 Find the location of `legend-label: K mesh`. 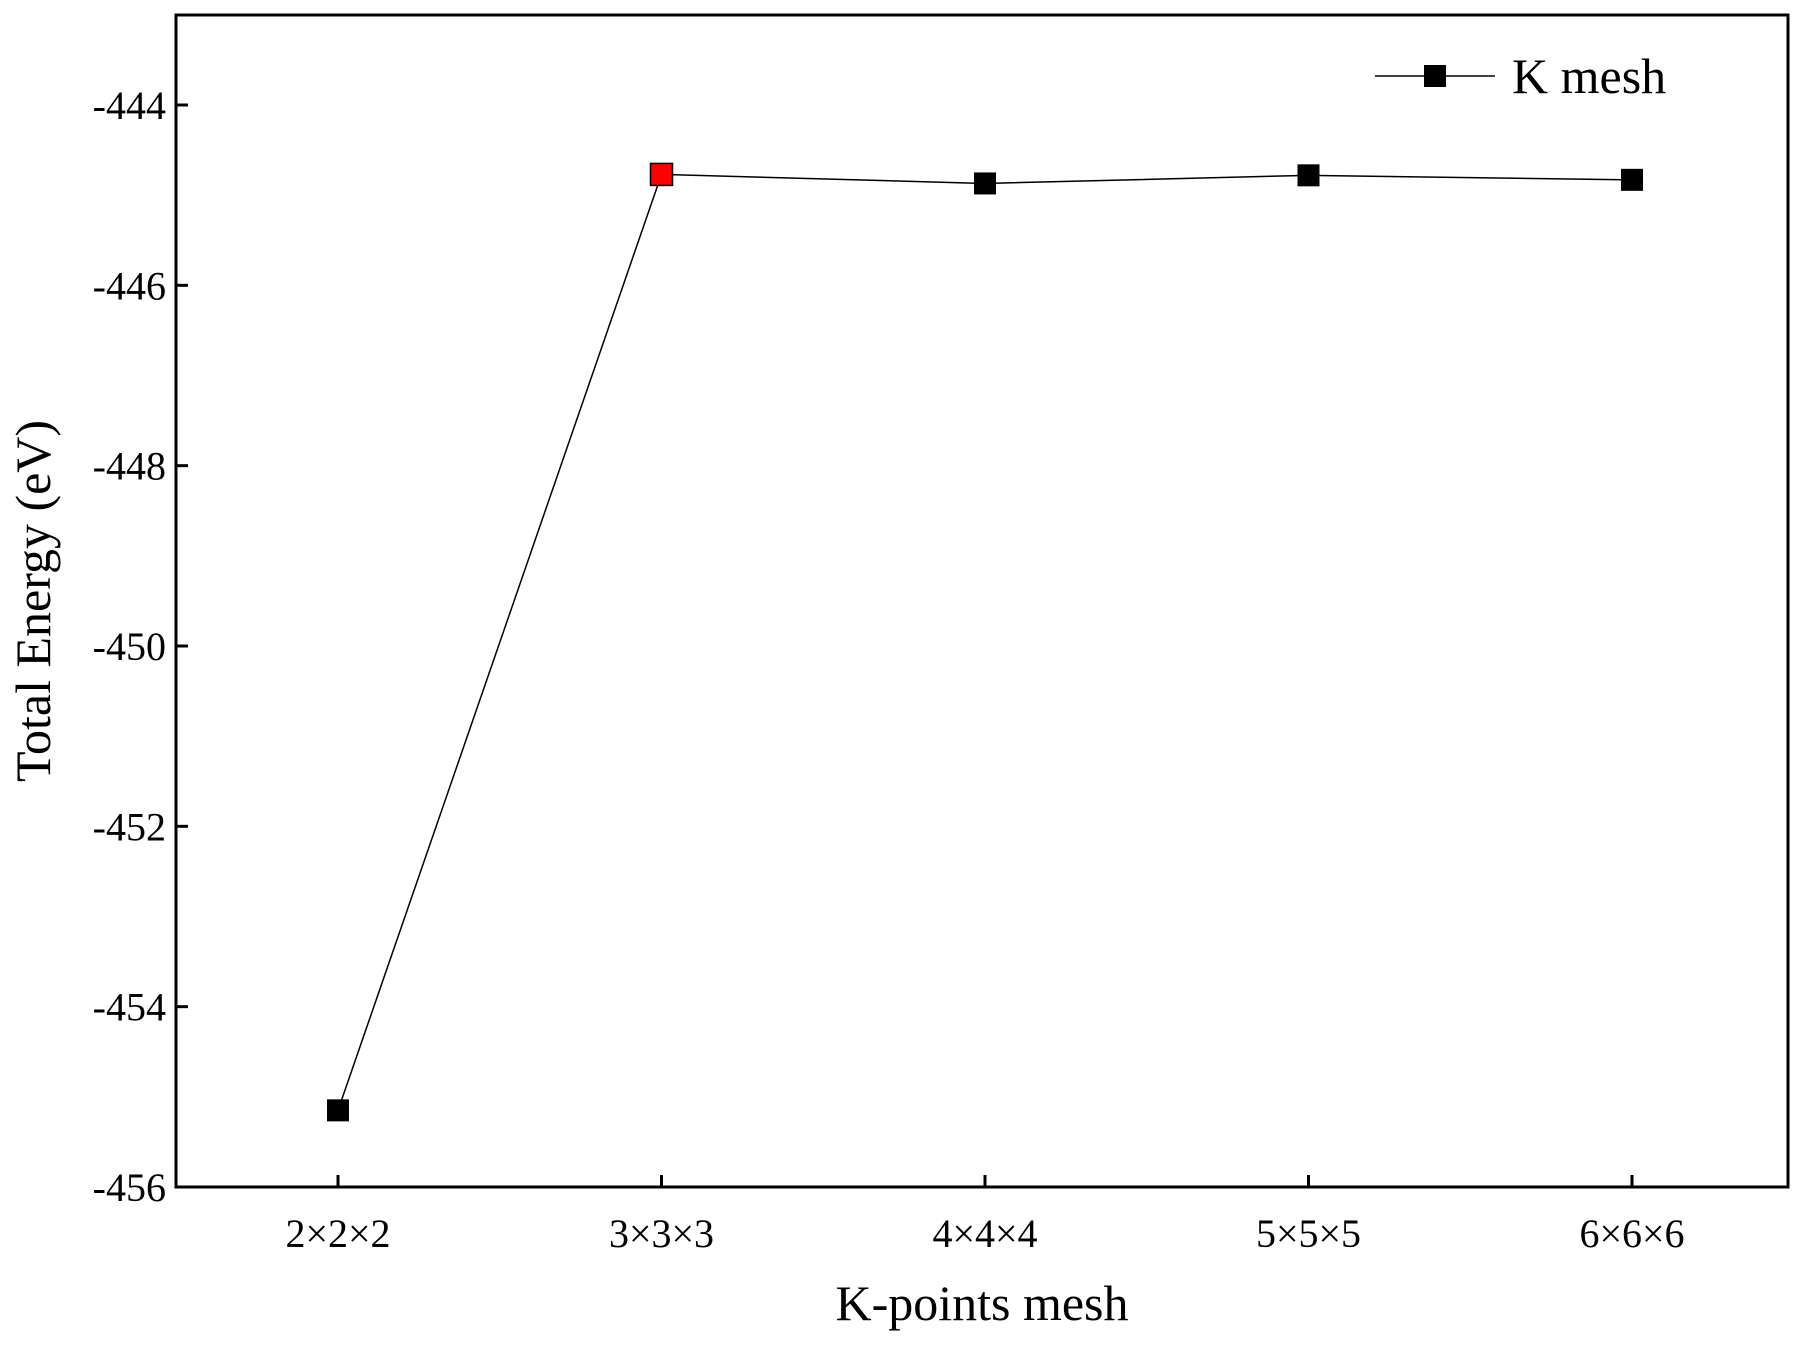

legend-label: K mesh is located at coordinates (1589, 76).